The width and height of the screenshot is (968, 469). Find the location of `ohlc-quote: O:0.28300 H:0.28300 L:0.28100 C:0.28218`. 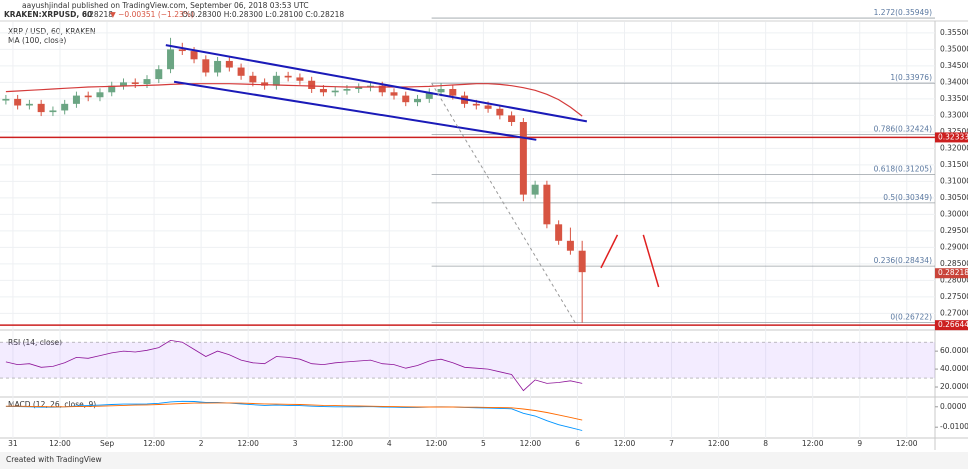

ohlc-quote: O:0.28300 H:0.28300 L:0.28100 C:0.28218 is located at coordinates (263, 14).